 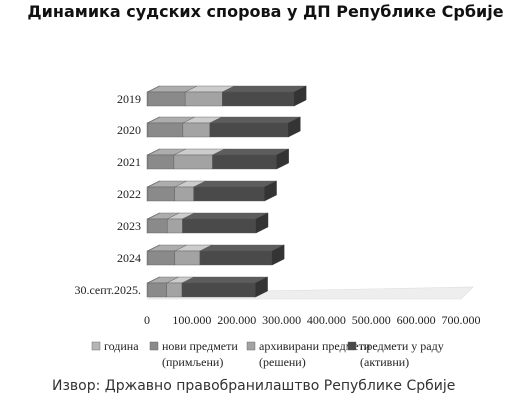 I want to click on x-tick-label: 700.000, so click(x=461, y=320).